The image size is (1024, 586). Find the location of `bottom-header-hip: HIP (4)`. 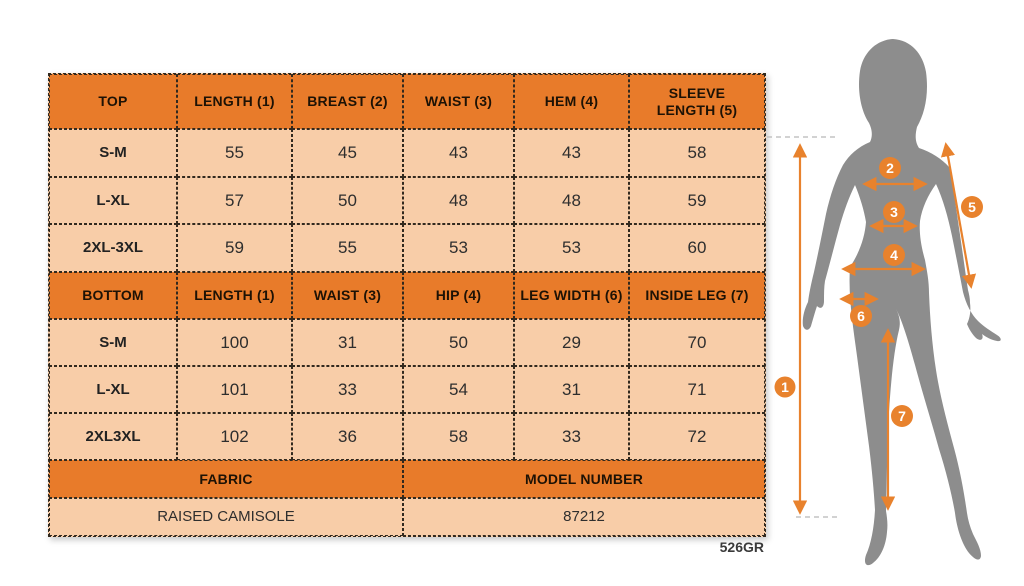

bottom-header-hip: HIP (4) is located at coordinates (458, 295).